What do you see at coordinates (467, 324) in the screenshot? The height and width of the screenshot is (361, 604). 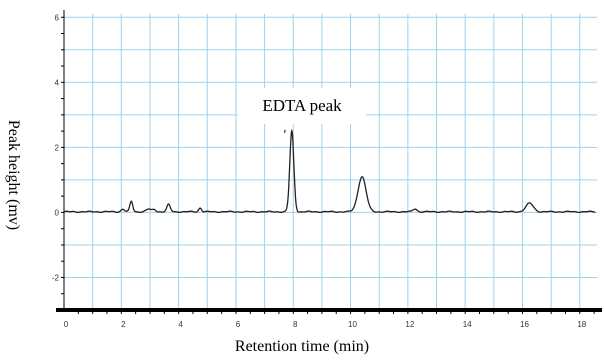 I see `x-tick-label: 14` at bounding box center [467, 324].